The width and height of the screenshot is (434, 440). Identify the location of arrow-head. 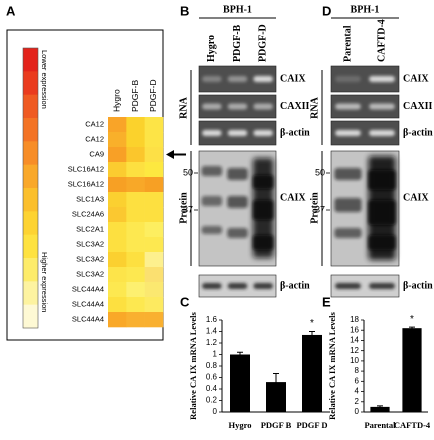
(170, 154).